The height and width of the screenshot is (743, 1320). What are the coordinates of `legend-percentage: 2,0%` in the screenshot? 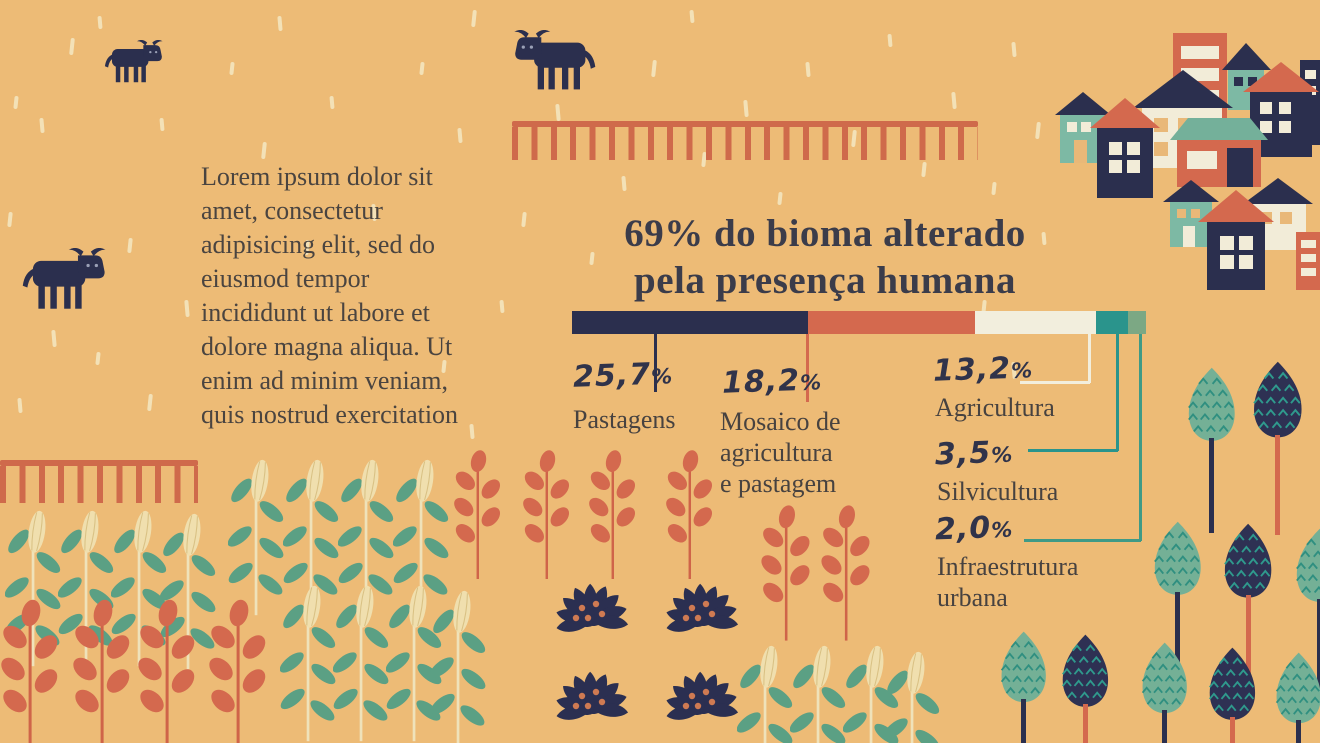 It's located at (973, 529).